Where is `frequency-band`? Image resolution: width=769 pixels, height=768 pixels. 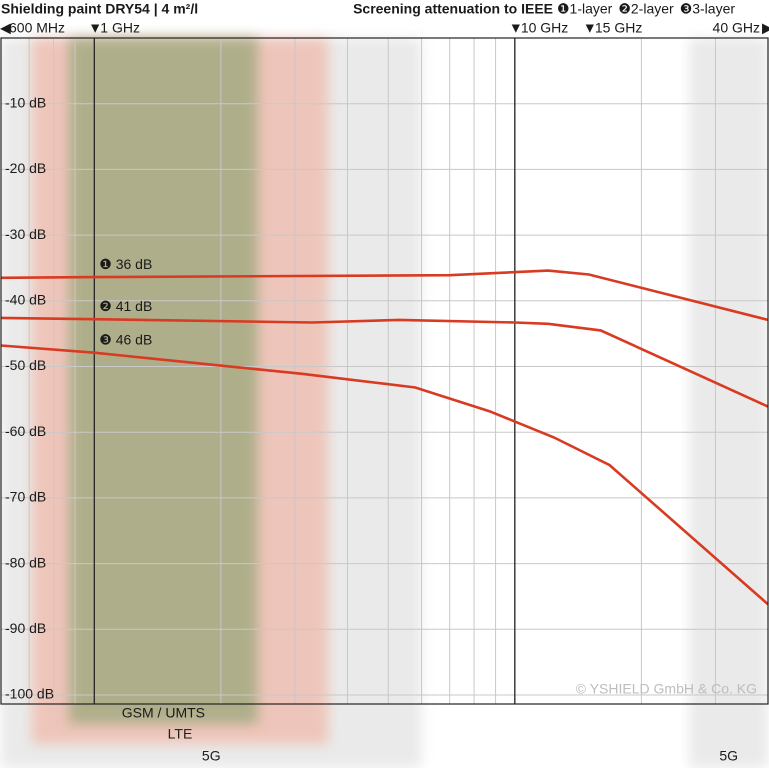 frequency-band is located at coordinates (728, 403).